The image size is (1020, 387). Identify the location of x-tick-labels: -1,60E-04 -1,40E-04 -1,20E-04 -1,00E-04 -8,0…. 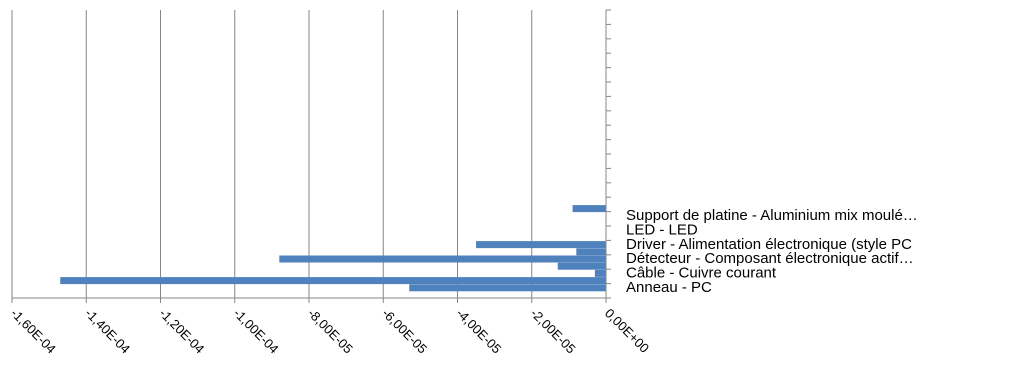
(330, 331).